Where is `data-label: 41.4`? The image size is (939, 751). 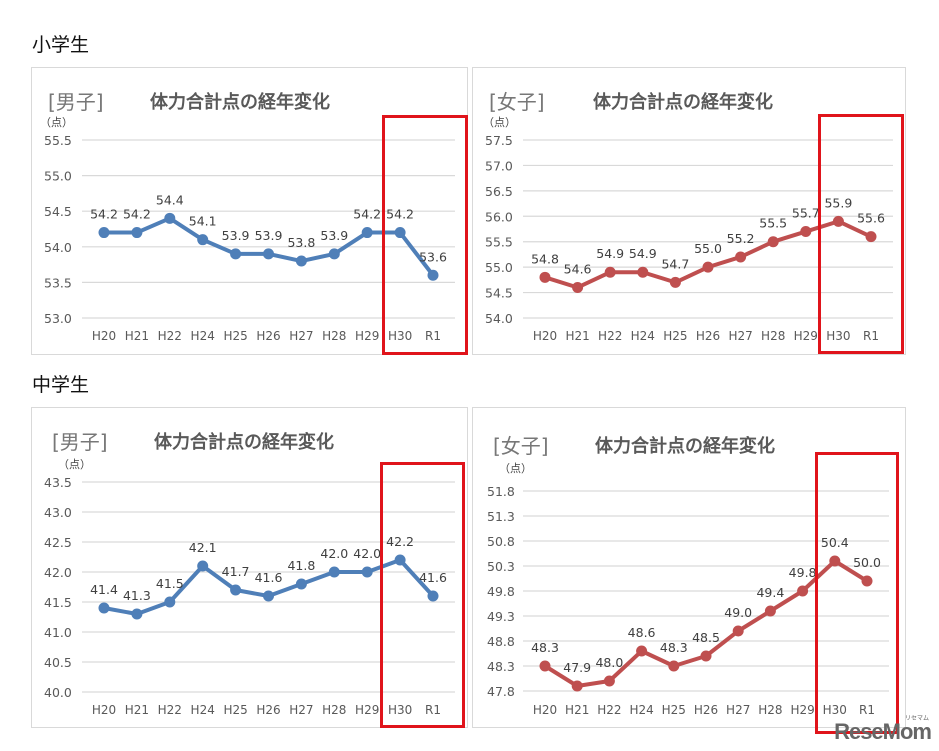
data-label: 41.4 is located at coordinates (104, 589).